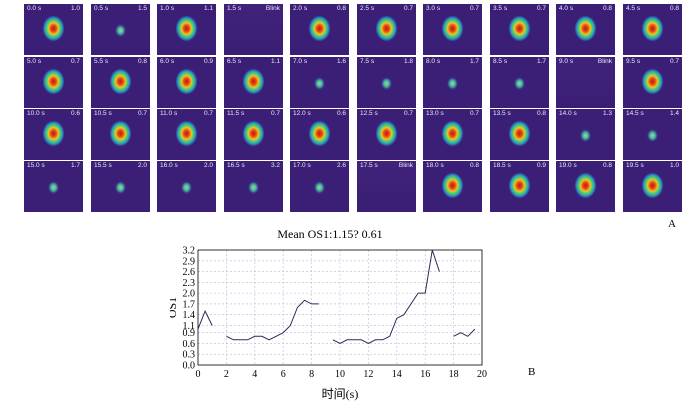 This screenshot has height=415, width=700. Describe the element at coordinates (532, 372) in the screenshot. I see `panel-label-b: B` at that location.